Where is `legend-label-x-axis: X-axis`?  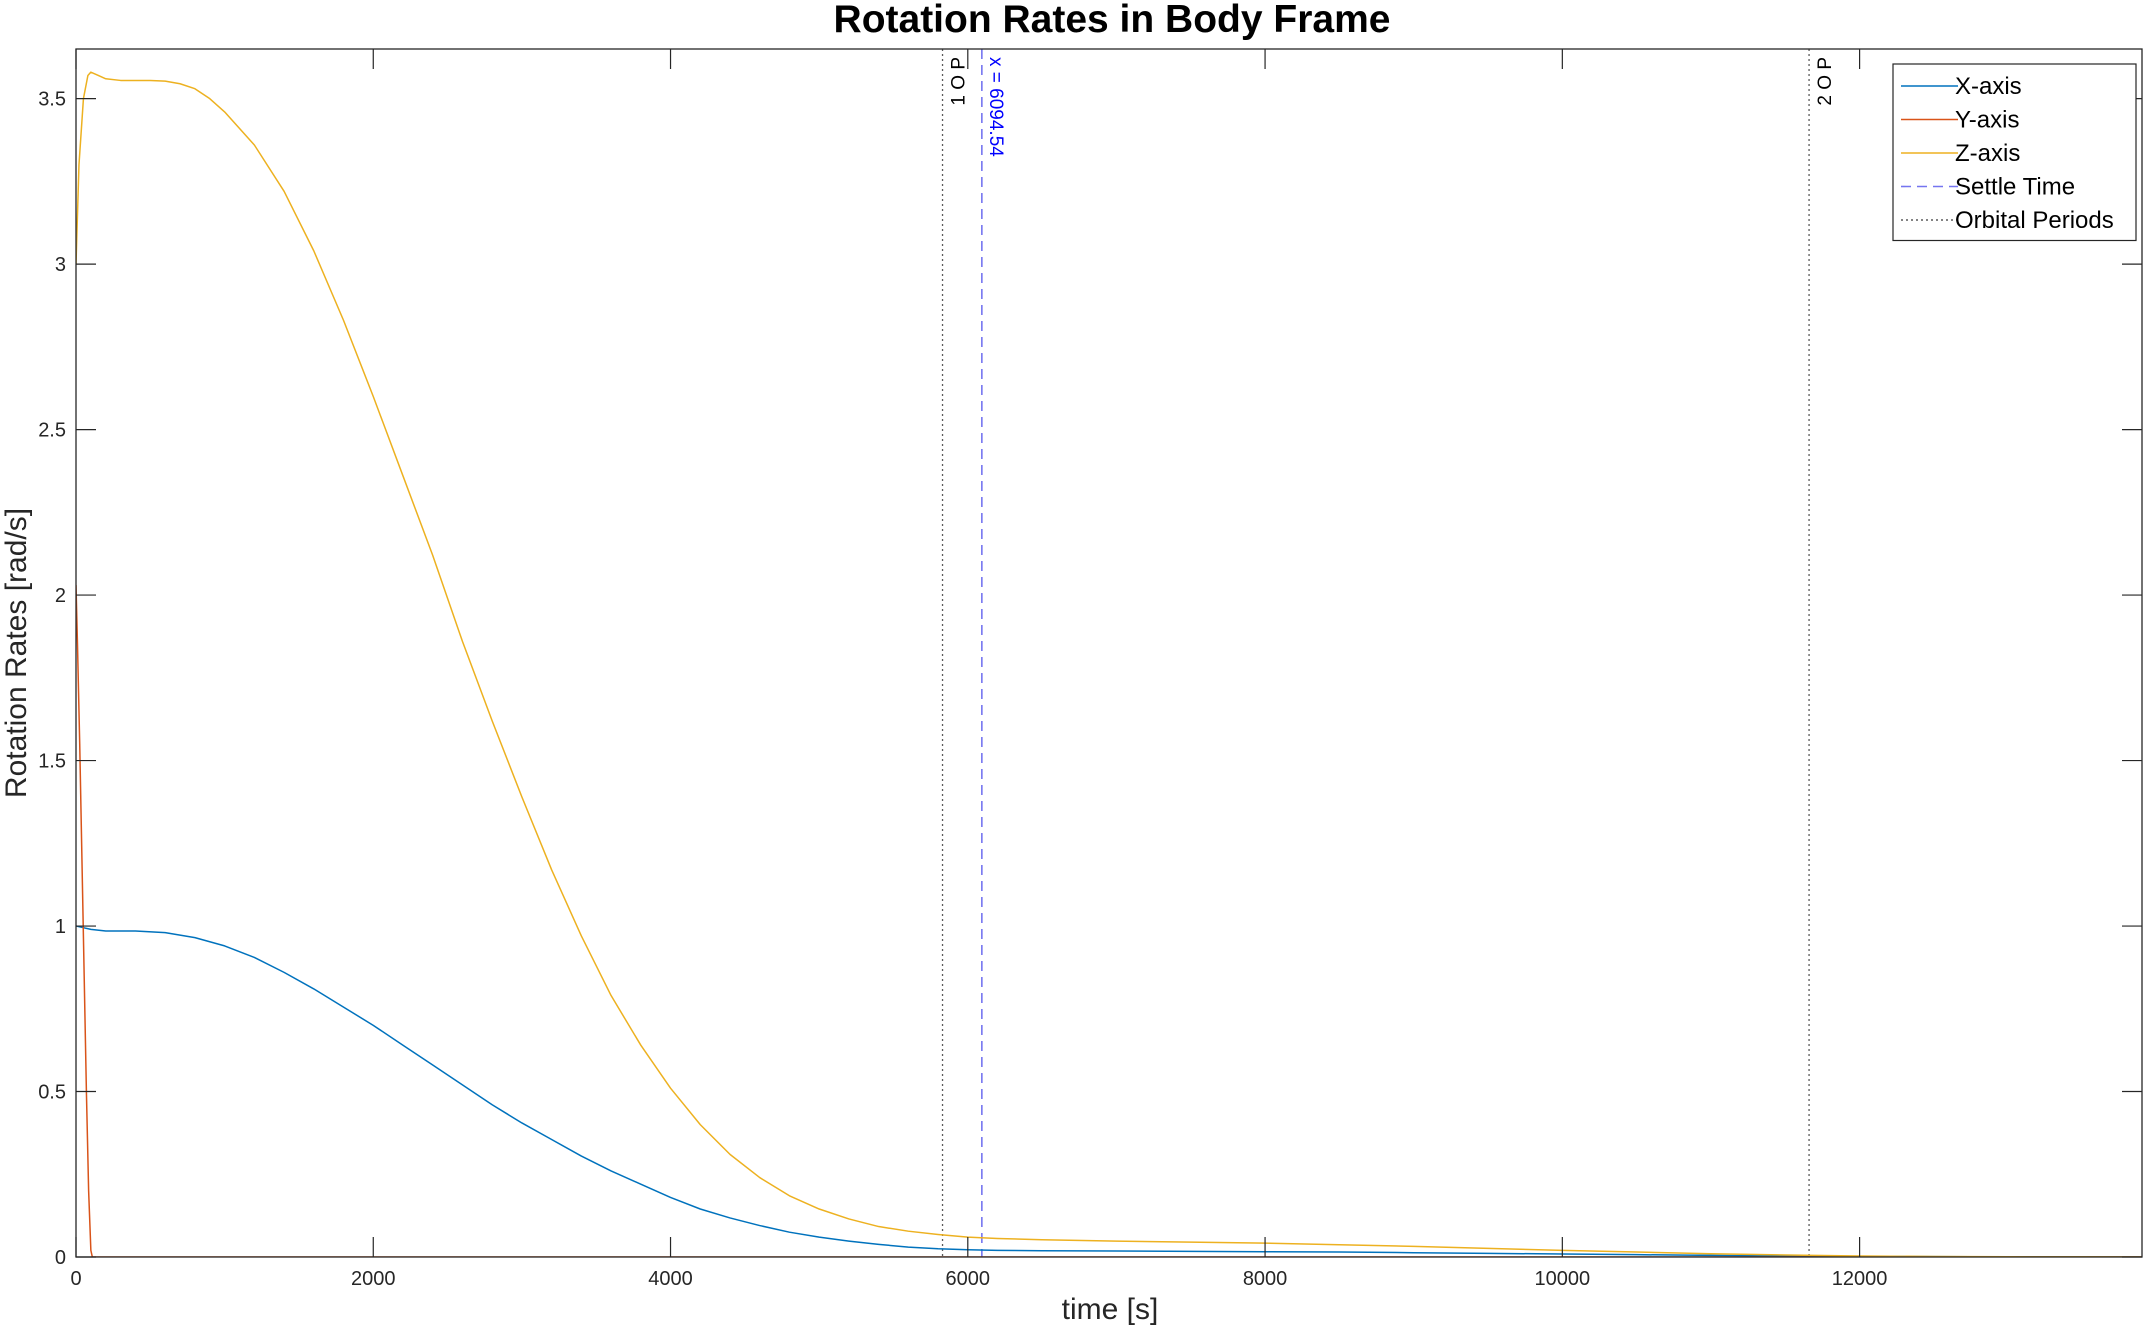 legend-label-x-axis: X-axis is located at coordinates (1988, 86).